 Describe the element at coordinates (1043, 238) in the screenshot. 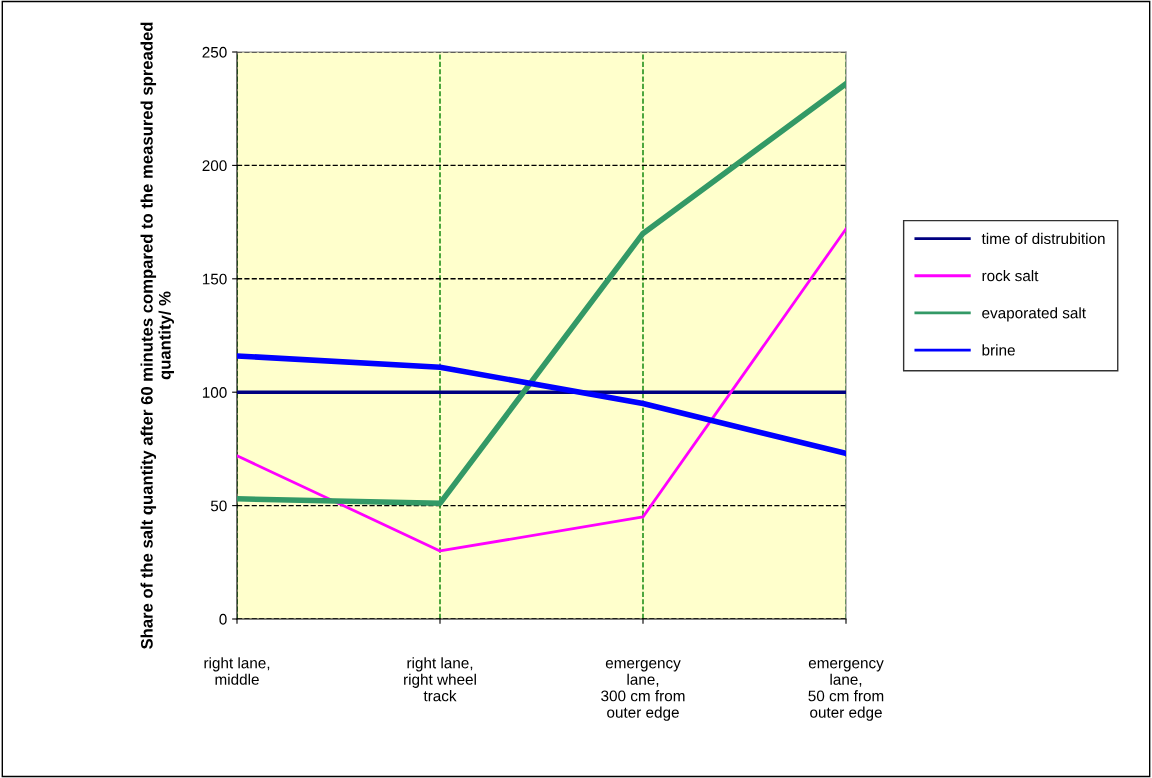

I see `legend-label: time of distrubition` at that location.